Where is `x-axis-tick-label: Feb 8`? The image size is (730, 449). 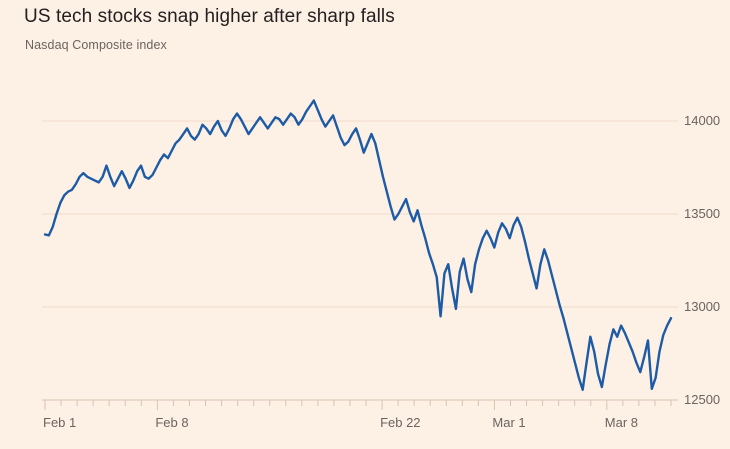
x-axis-tick-label: Feb 8 is located at coordinates (172, 422).